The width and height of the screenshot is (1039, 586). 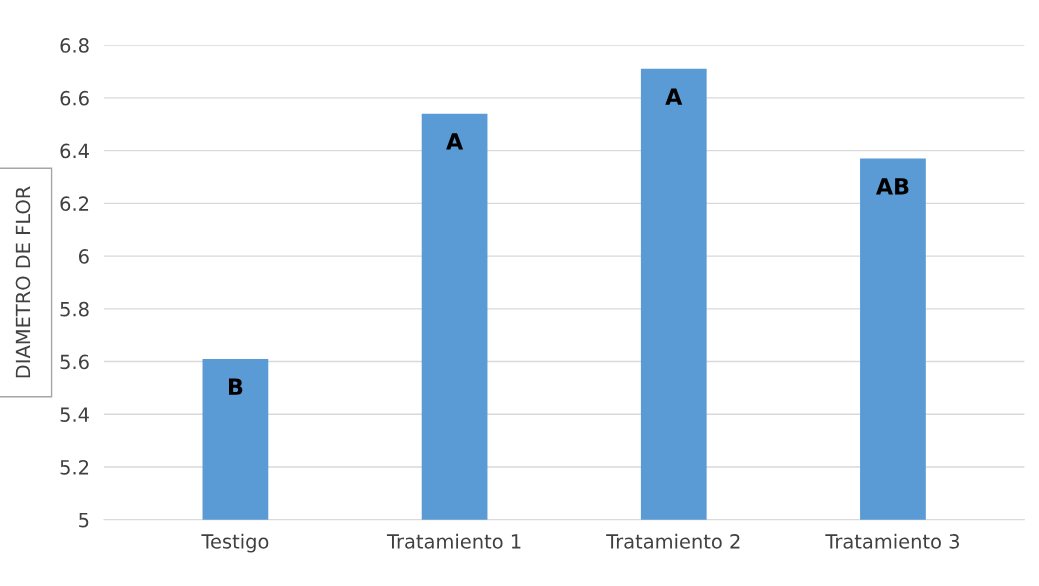 I want to click on y-tick-label: 5.6, so click(x=74, y=362).